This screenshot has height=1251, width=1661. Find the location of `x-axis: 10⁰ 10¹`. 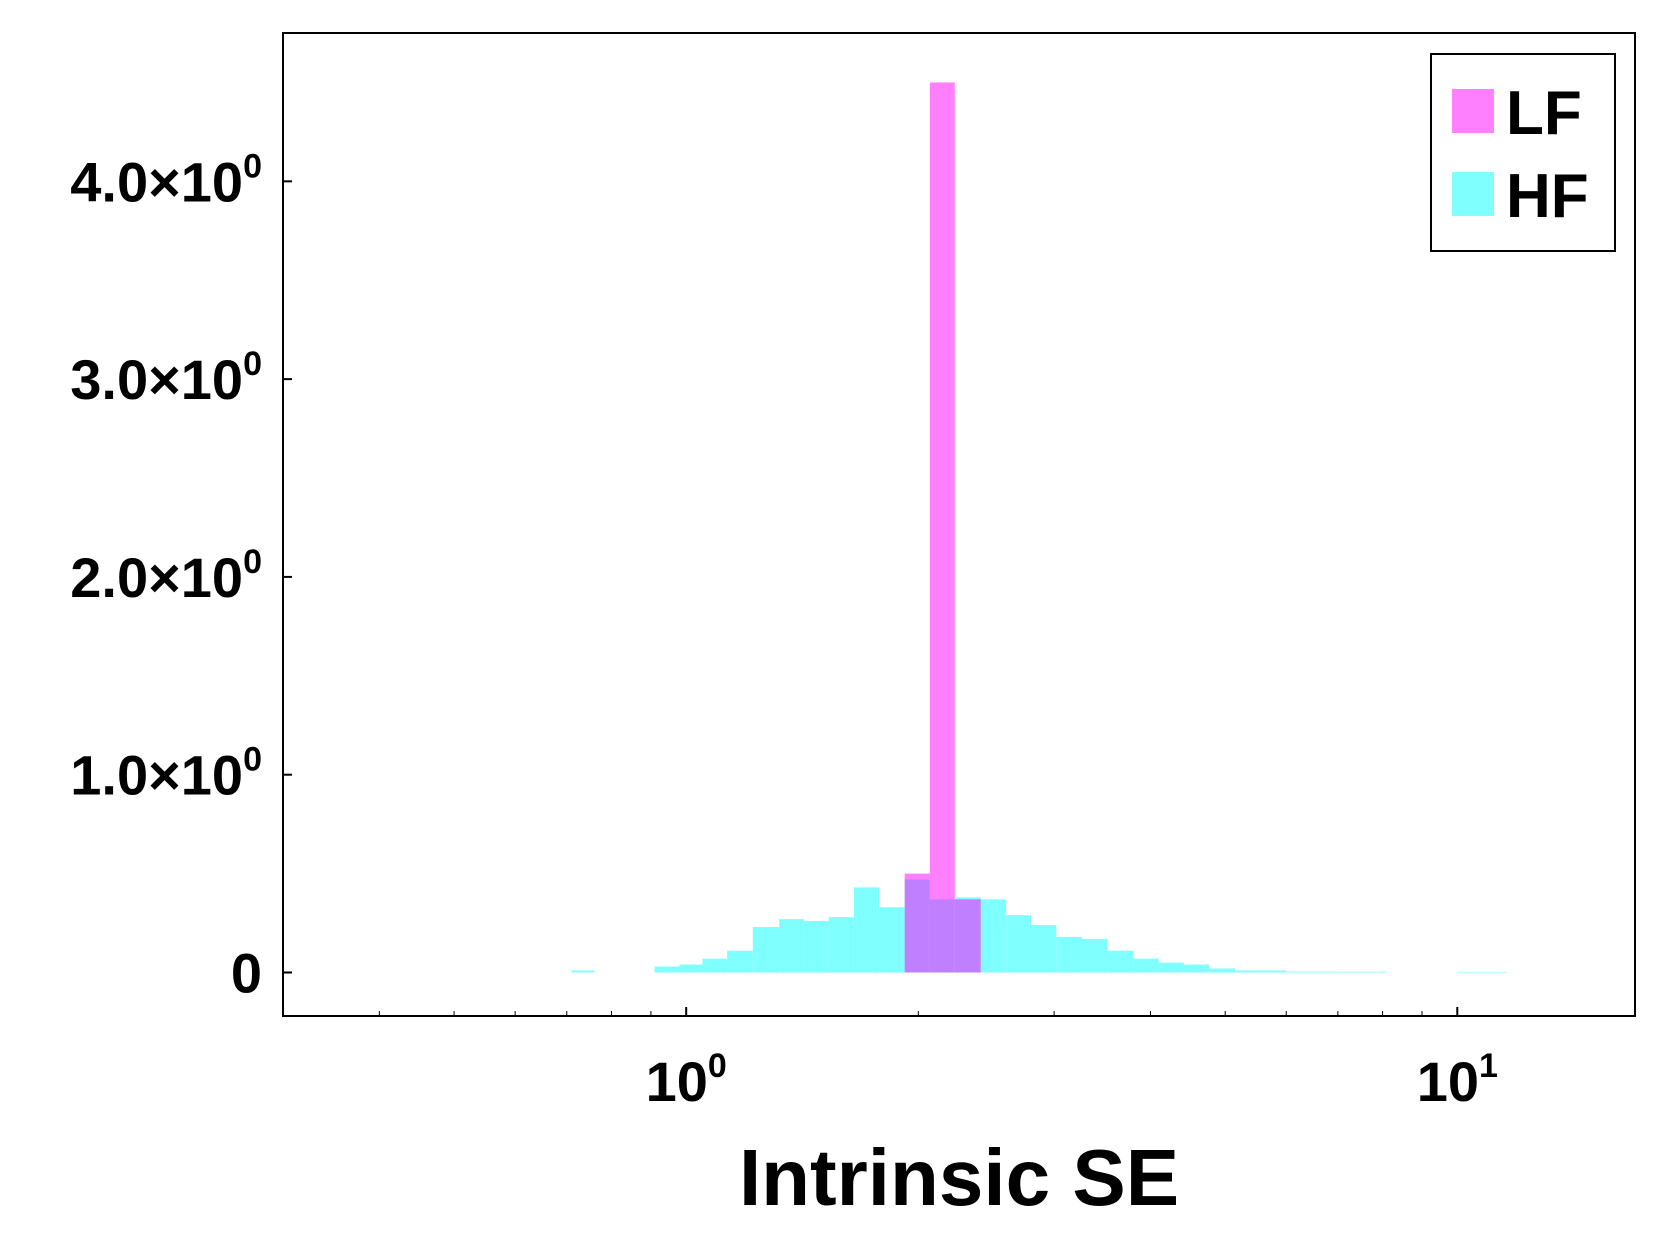

x-axis: 10⁰ 10¹ is located at coordinates (890, 1060).